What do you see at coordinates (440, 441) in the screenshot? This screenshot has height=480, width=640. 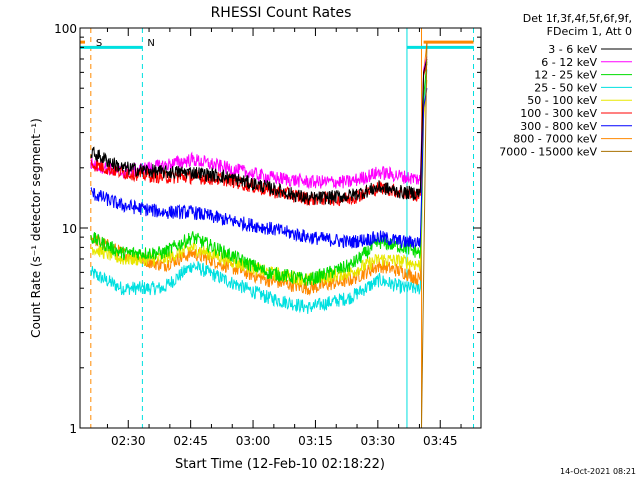 I see `x-tick-label-03-45: 03:45` at bounding box center [440, 441].